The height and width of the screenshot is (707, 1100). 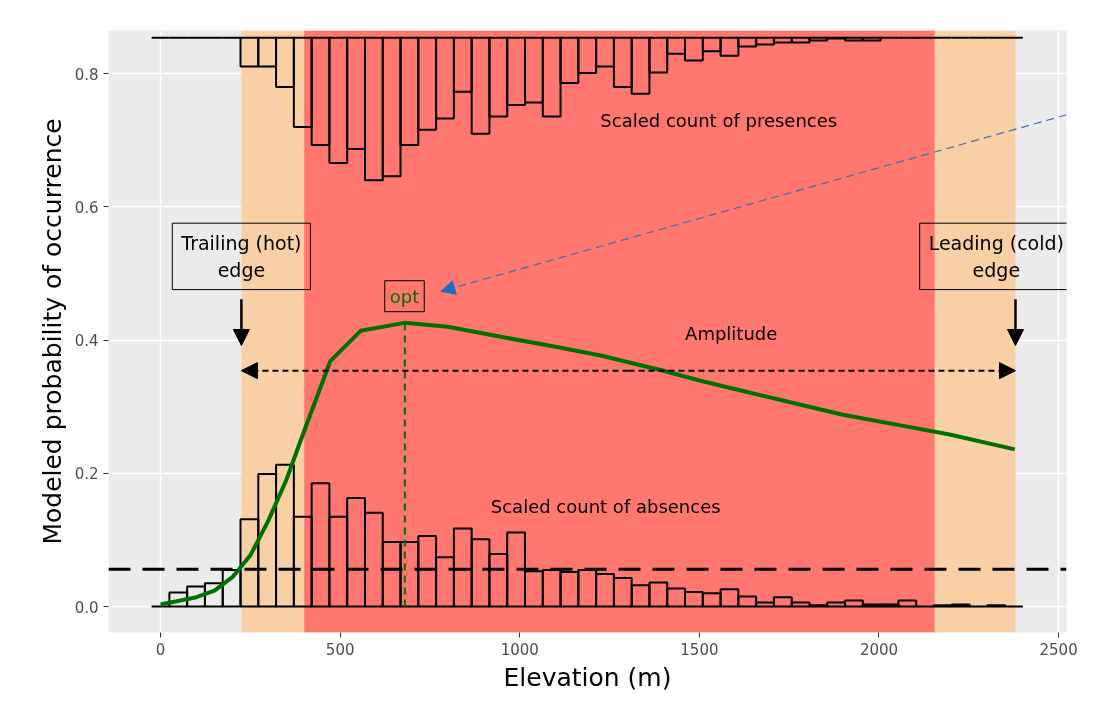 I want to click on y-tick-label: 0.6, so click(x=86, y=207).